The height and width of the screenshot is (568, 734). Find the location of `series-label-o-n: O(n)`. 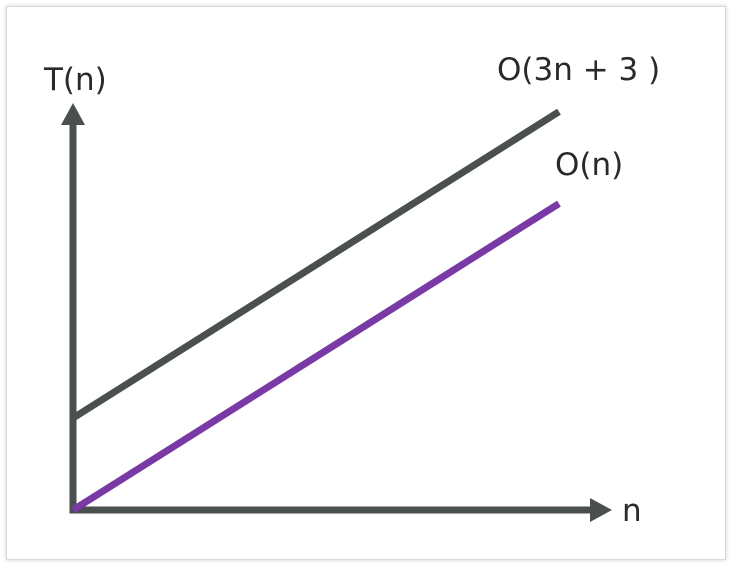

series-label-o-n: O(n) is located at coordinates (589, 165).